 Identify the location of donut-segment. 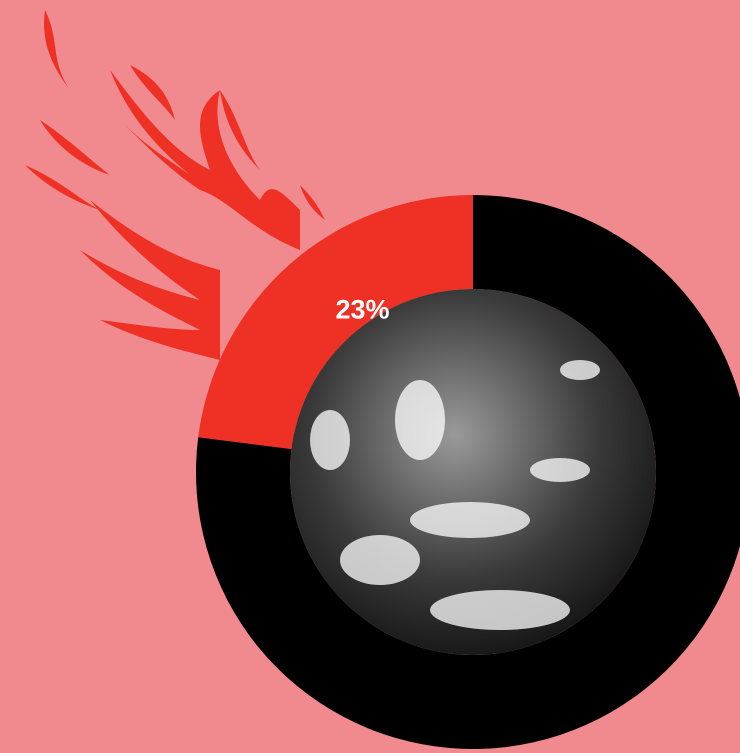
(335, 322).